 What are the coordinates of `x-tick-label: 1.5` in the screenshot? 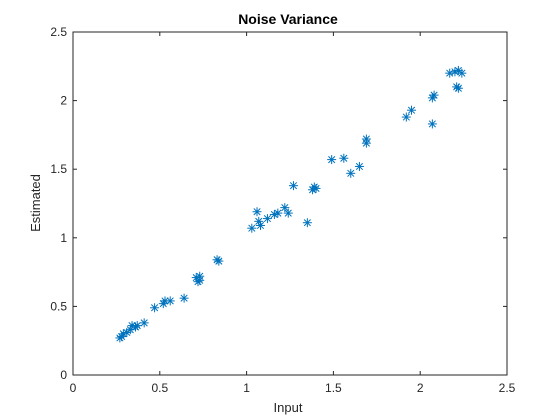 It's located at (333, 388).